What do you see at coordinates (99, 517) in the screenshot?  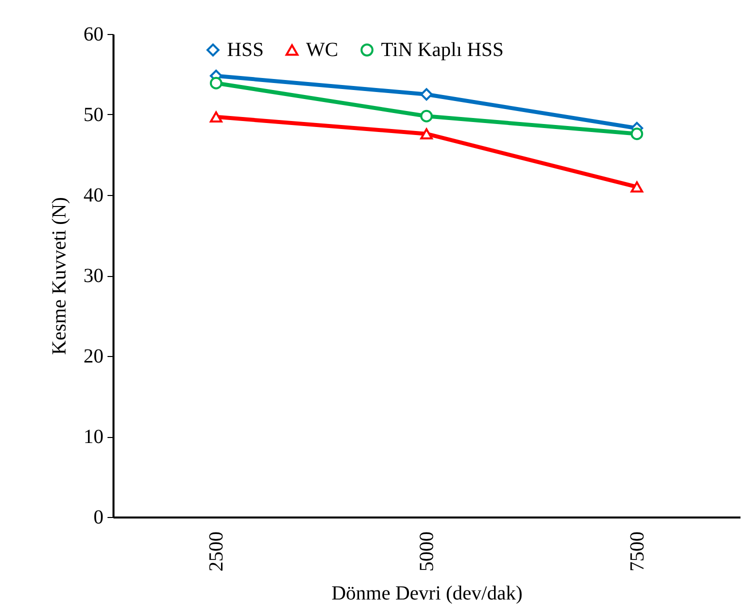 I see `y-tick-label: 0` at bounding box center [99, 517].